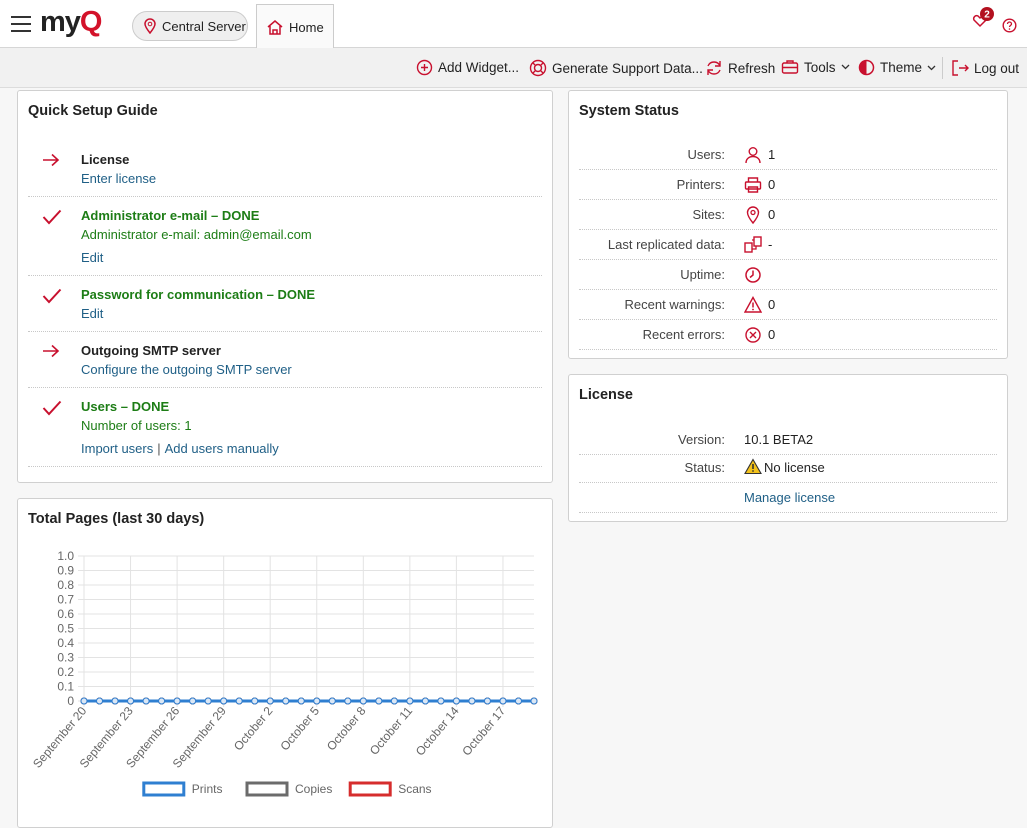  I want to click on row-label: Users:, so click(706, 154).